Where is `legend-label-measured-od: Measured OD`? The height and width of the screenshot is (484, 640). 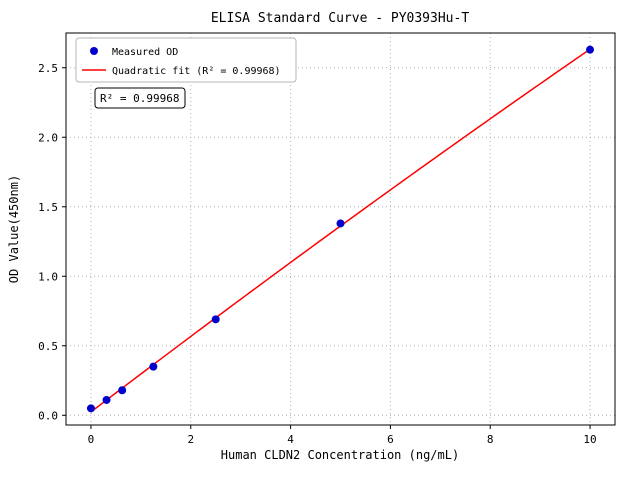
legend-label-measured-od: Measured OD is located at coordinates (145, 52).